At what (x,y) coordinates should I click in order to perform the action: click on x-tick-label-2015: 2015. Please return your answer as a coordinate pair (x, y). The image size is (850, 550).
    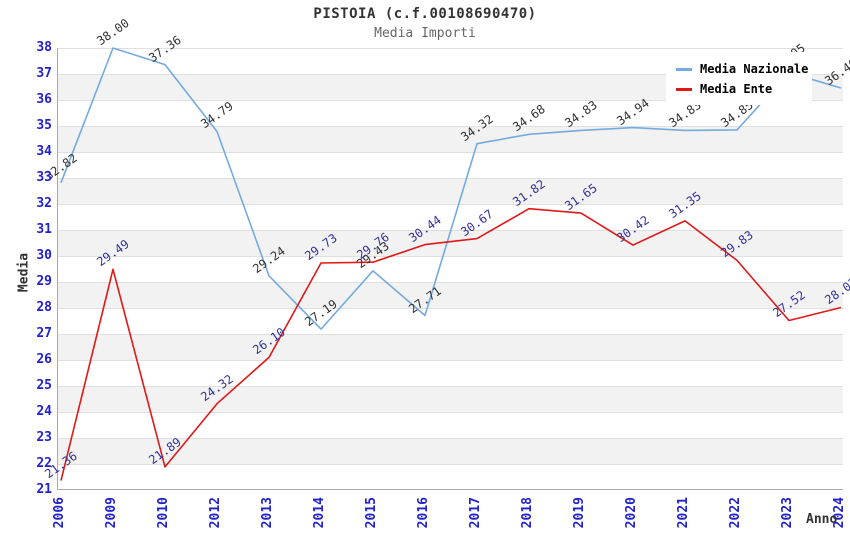
    Looking at the image, I should click on (371, 513).